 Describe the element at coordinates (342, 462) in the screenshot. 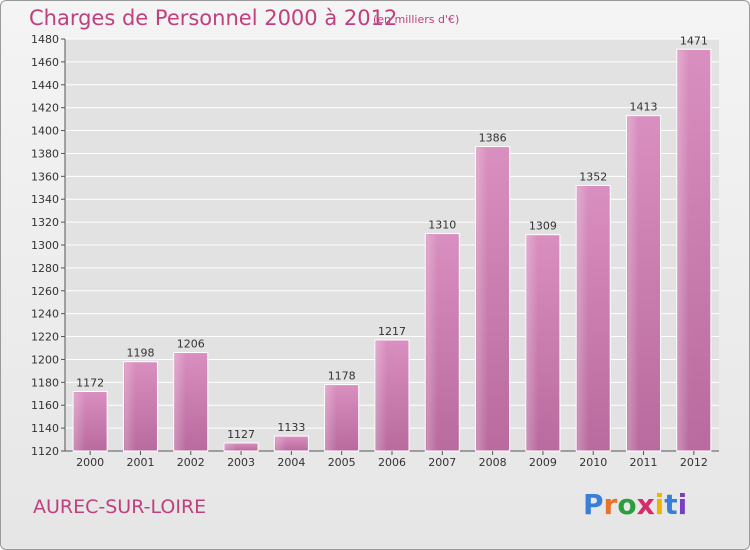

I see `x-tick-label: 2005` at that location.